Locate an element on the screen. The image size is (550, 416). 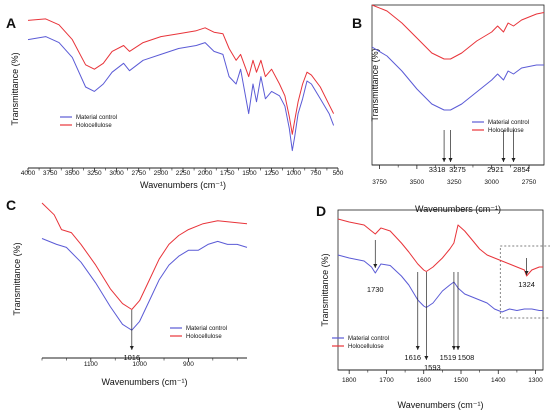
annotation-label: 1324 is located at coordinates (526, 284).